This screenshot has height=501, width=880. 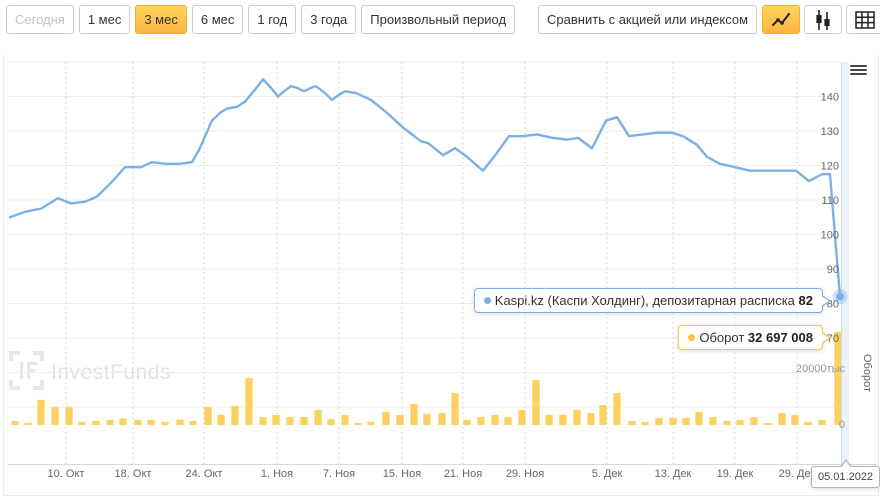 What do you see at coordinates (607, 474) in the screenshot?
I see `x-tick-label: 5. Дек` at bounding box center [607, 474].